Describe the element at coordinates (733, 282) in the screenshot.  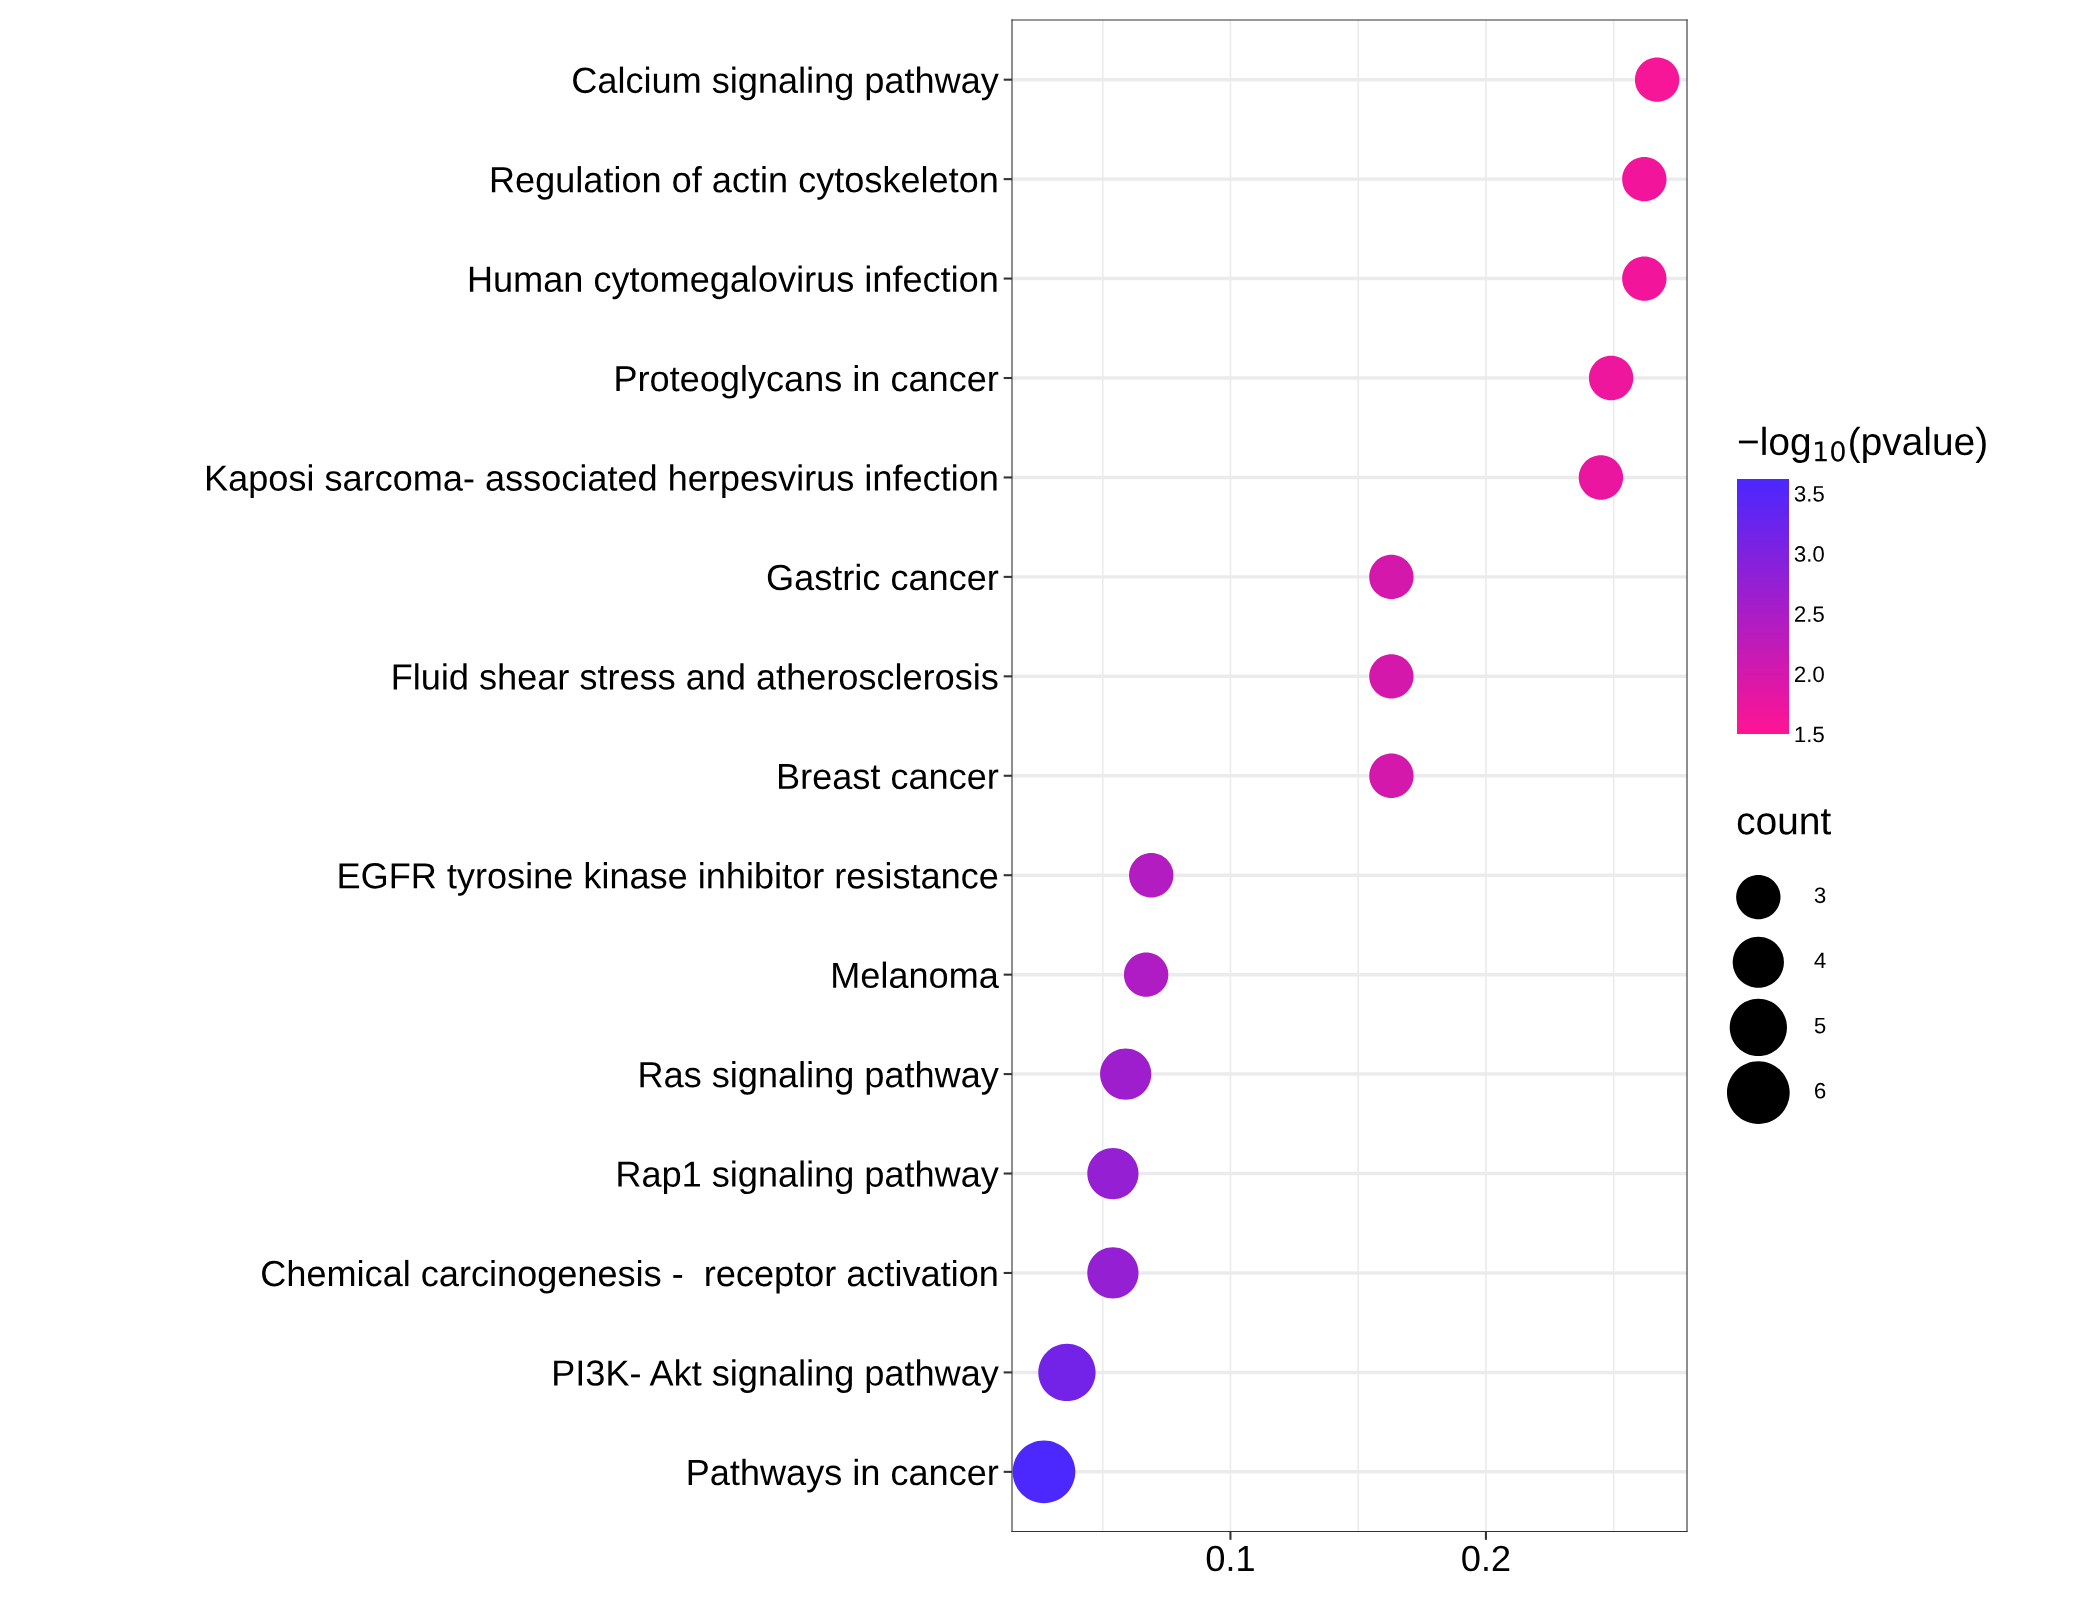
I see `y-tick-label: Human cytomegalovirus infection` at that location.